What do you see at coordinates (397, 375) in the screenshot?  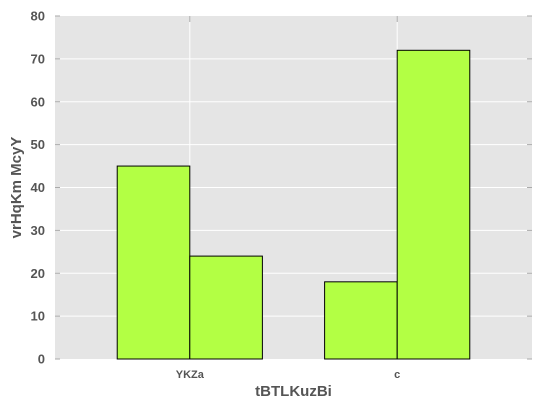 I see `x-tick-label: c` at bounding box center [397, 375].